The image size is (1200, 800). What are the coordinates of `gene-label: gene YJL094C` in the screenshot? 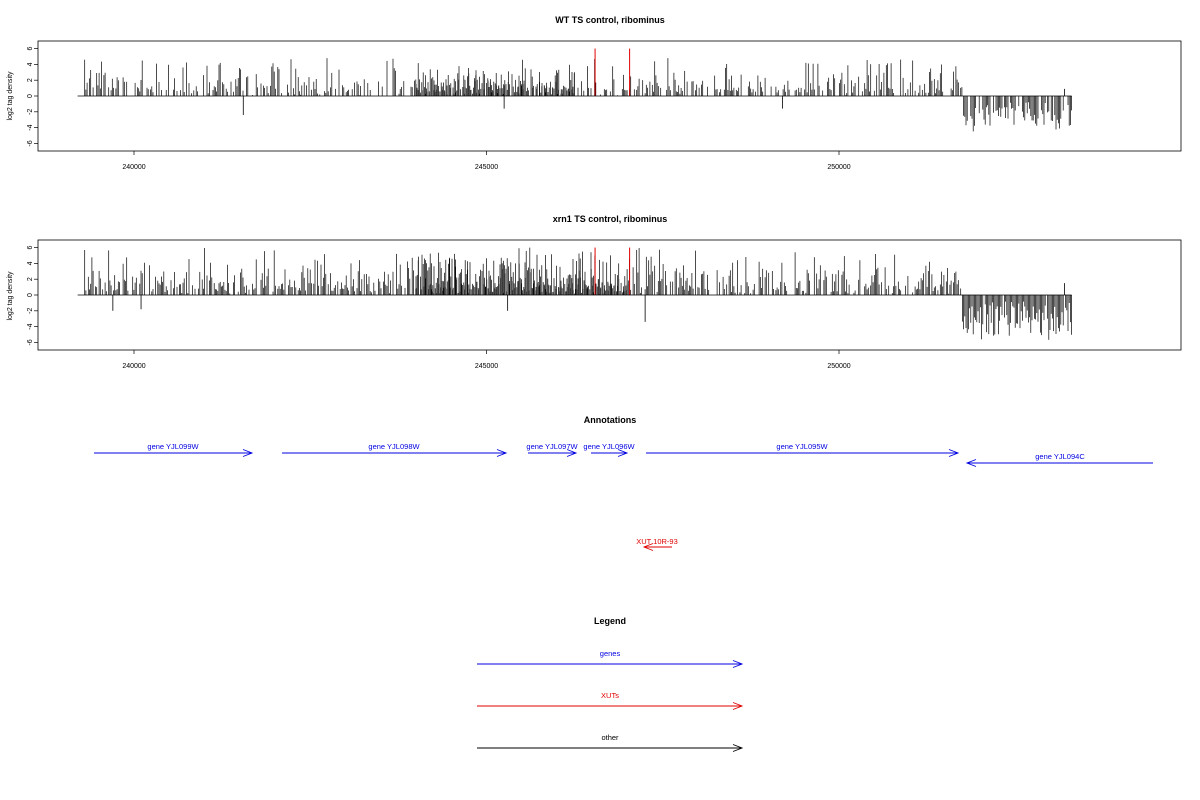 It's located at (1060, 456).